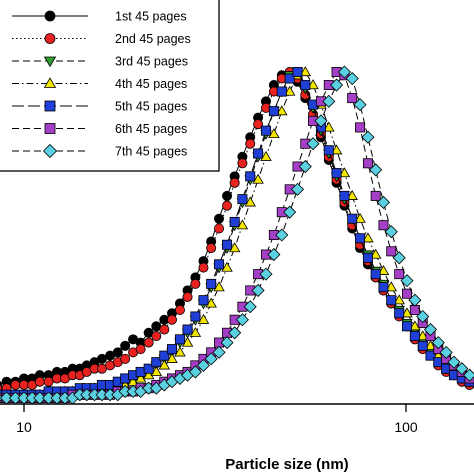 The image size is (474, 474). I want to click on legend-label-6th-45-pages: 6th 45 pages, so click(151, 129).